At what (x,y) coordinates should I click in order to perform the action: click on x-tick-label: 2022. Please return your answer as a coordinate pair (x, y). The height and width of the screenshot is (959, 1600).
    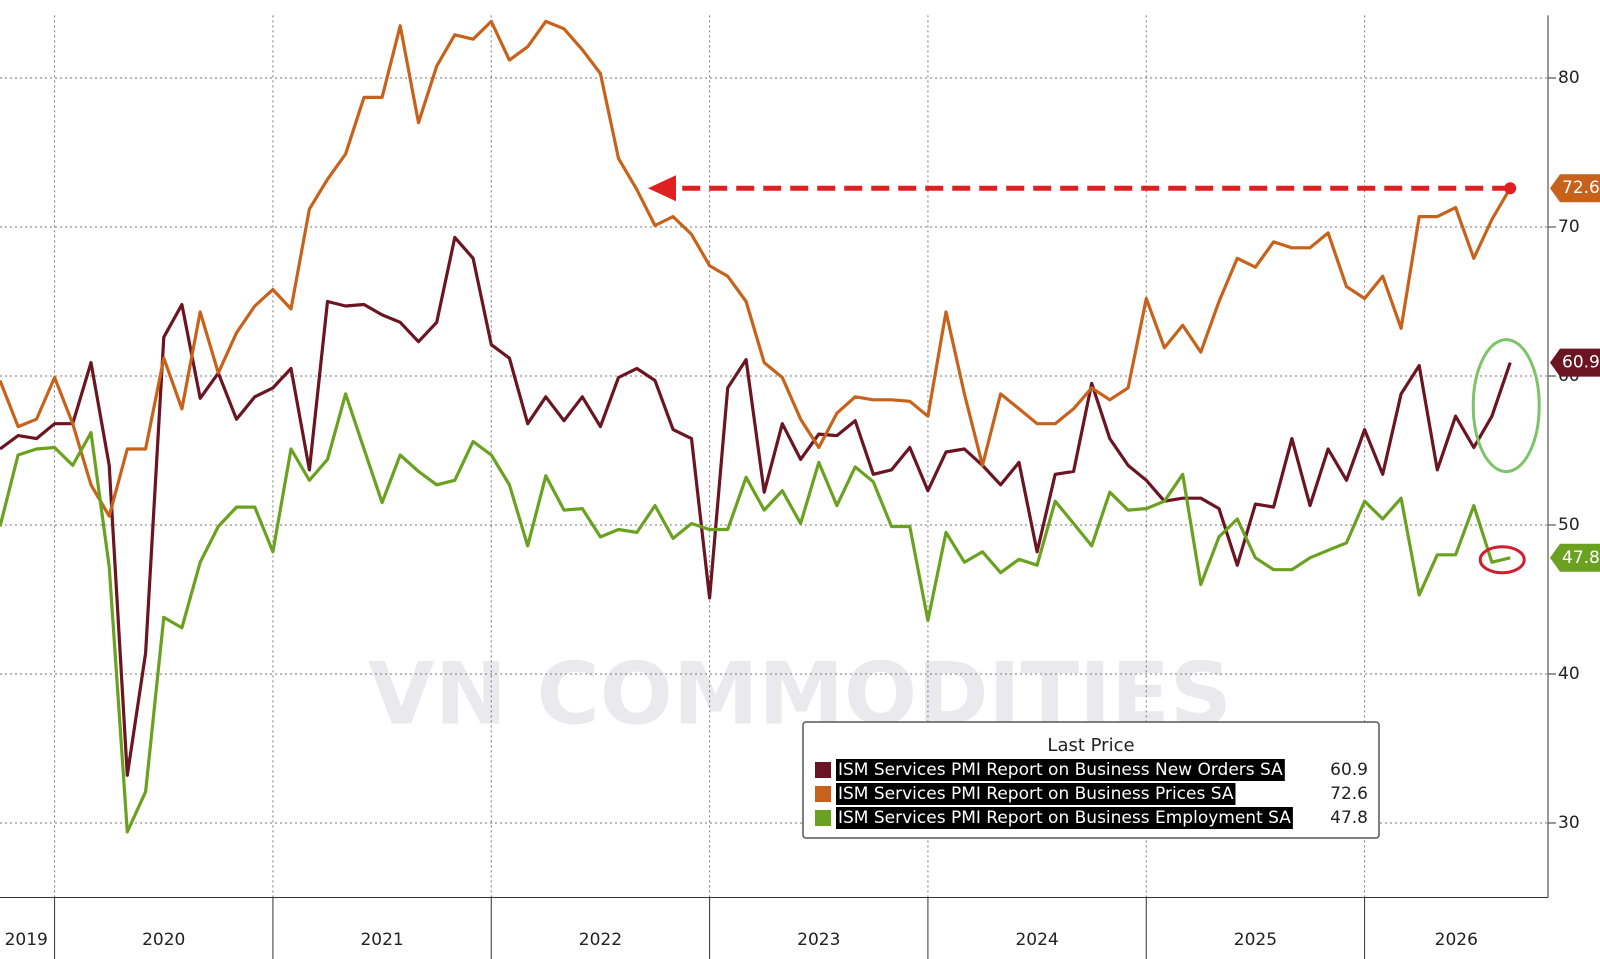
    Looking at the image, I should click on (600, 940).